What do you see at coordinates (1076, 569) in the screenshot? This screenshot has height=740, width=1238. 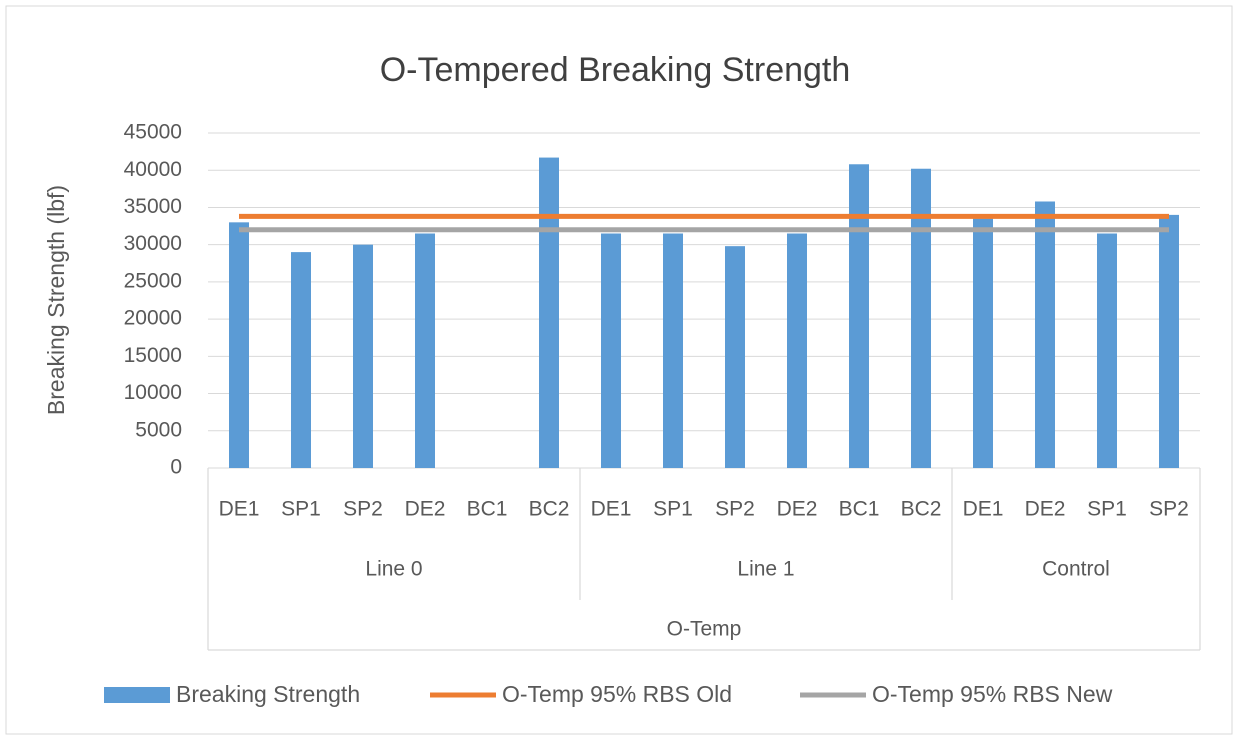 I see `group-label: Control` at bounding box center [1076, 569].